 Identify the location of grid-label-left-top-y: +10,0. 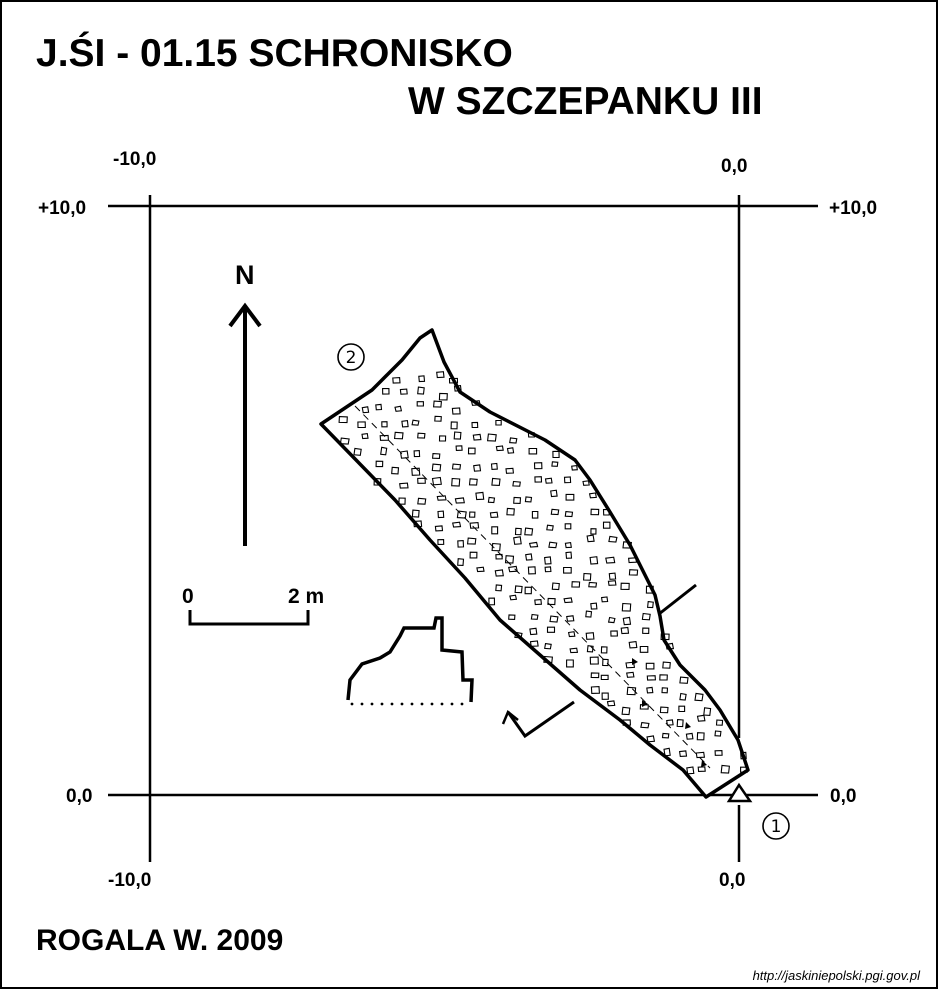
(62, 208).